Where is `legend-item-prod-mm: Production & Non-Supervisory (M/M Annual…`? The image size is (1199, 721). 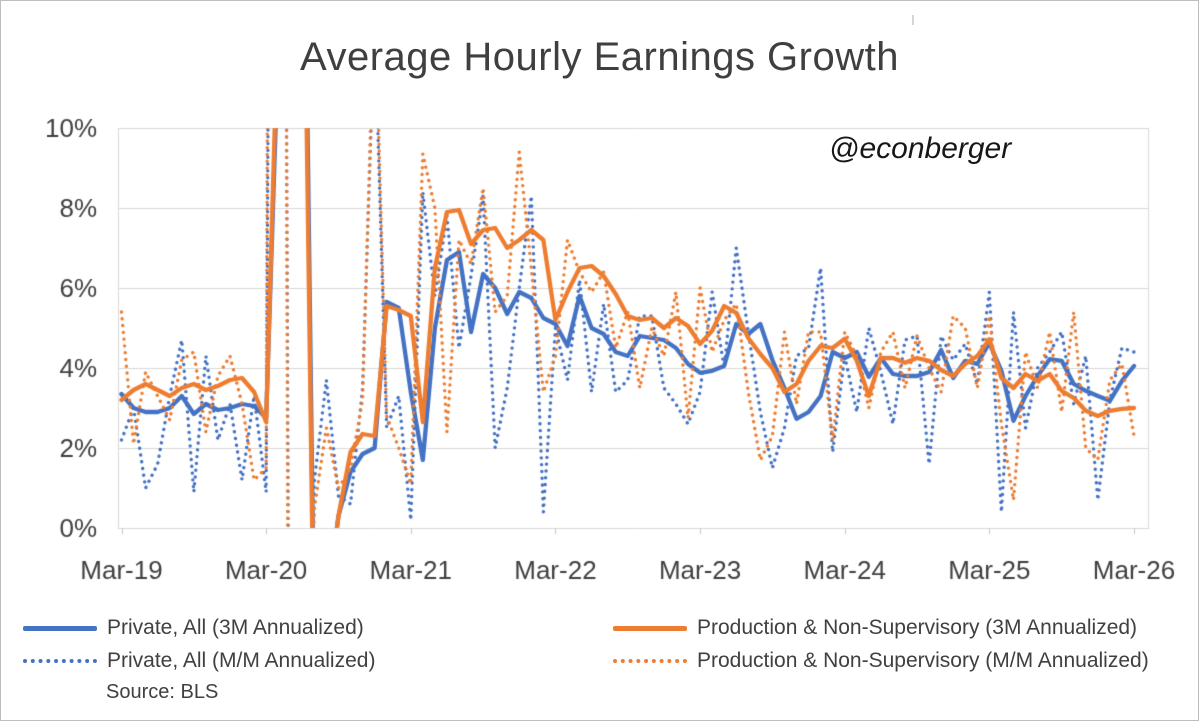 legend-item-prod-mm: Production & Non-Supervisory (M/M Annual… is located at coordinates (881, 661).